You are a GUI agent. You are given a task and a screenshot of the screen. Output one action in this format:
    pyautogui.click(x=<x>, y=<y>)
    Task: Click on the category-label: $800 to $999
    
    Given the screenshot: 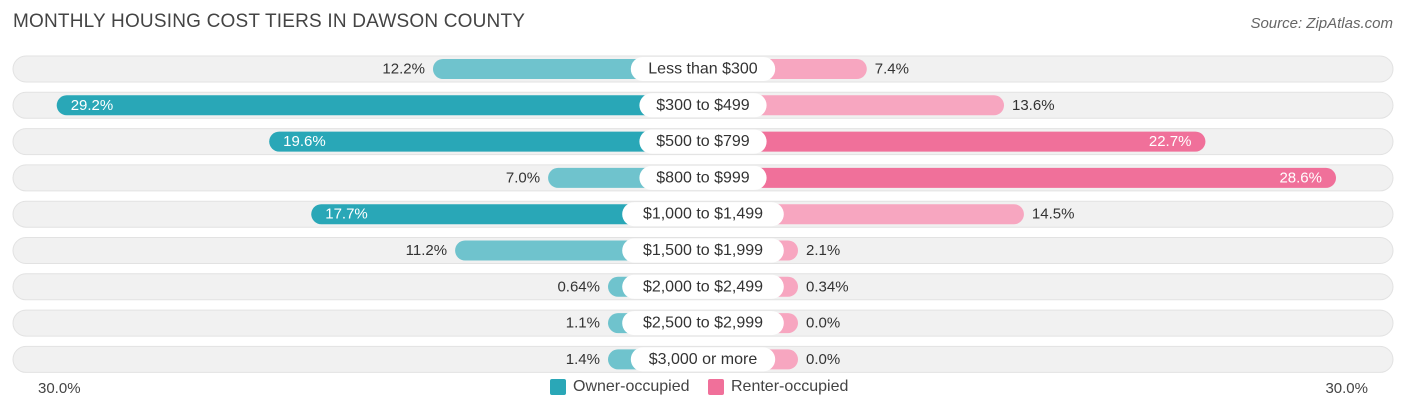 What is the action you would take?
    pyautogui.click(x=703, y=177)
    